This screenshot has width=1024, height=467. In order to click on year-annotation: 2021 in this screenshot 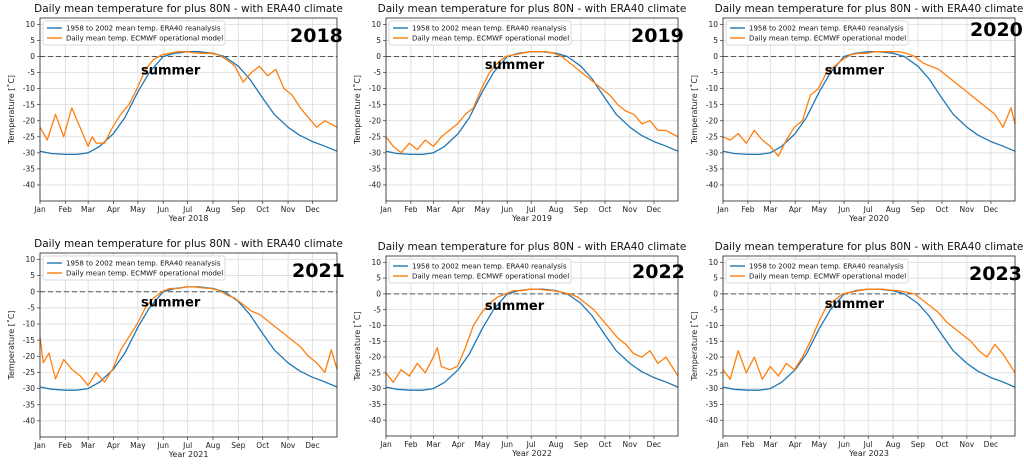, I will do `click(318, 271)`.